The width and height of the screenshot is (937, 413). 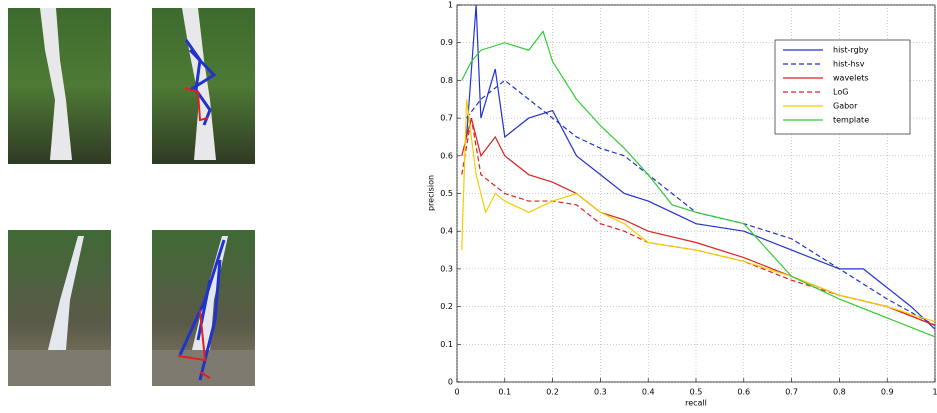 What do you see at coordinates (450, 5) in the screenshot?
I see `y-tick-label: 1` at bounding box center [450, 5].